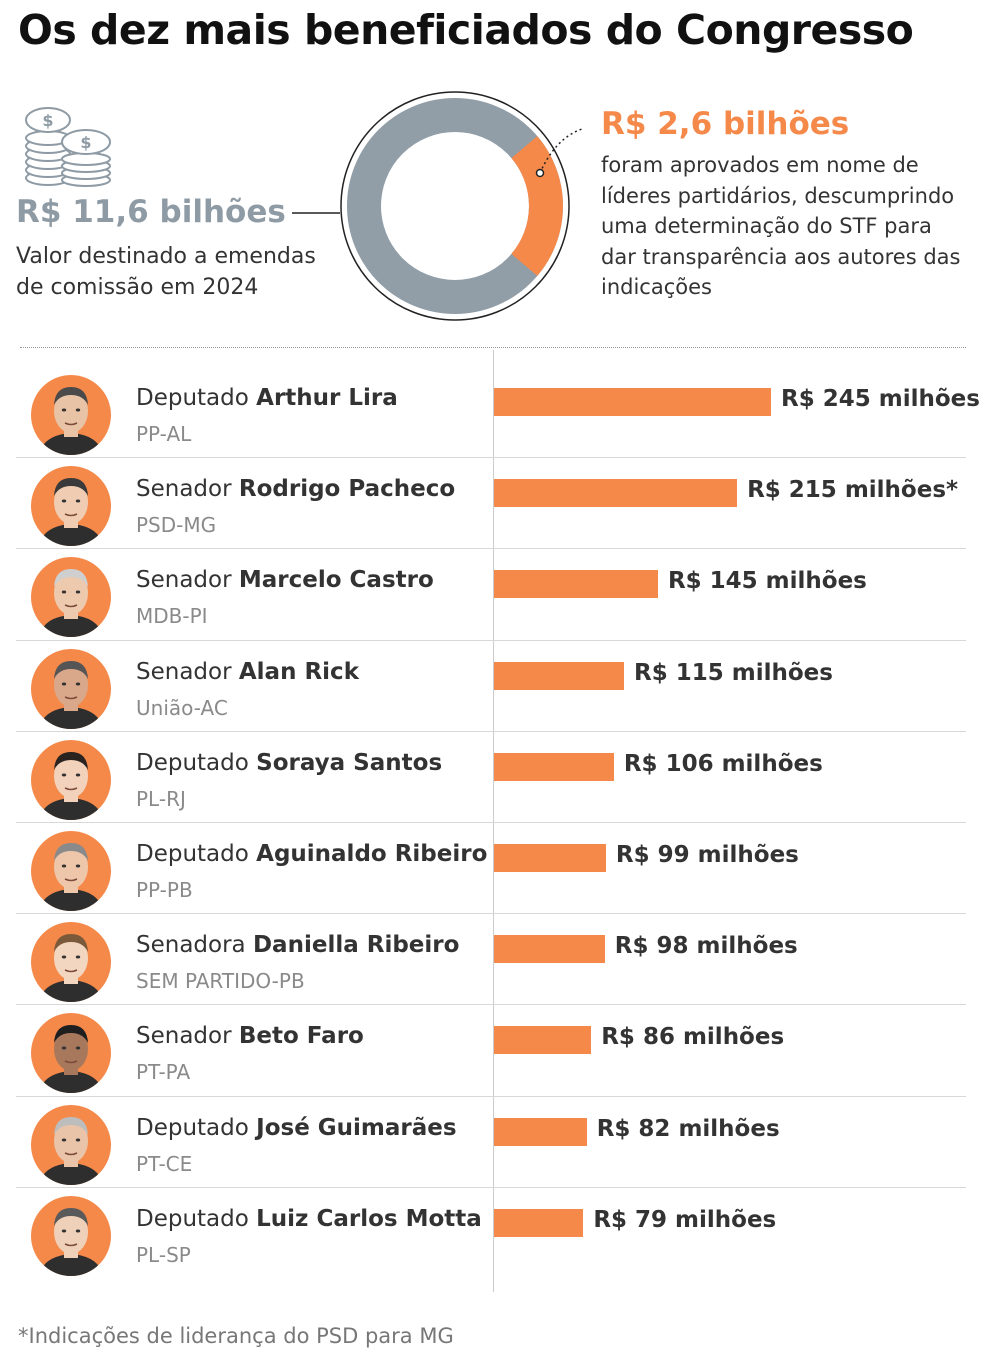 The width and height of the screenshot is (984, 1364). What do you see at coordinates (349, 762) in the screenshot?
I see `person-name: Soraya Santos` at bounding box center [349, 762].